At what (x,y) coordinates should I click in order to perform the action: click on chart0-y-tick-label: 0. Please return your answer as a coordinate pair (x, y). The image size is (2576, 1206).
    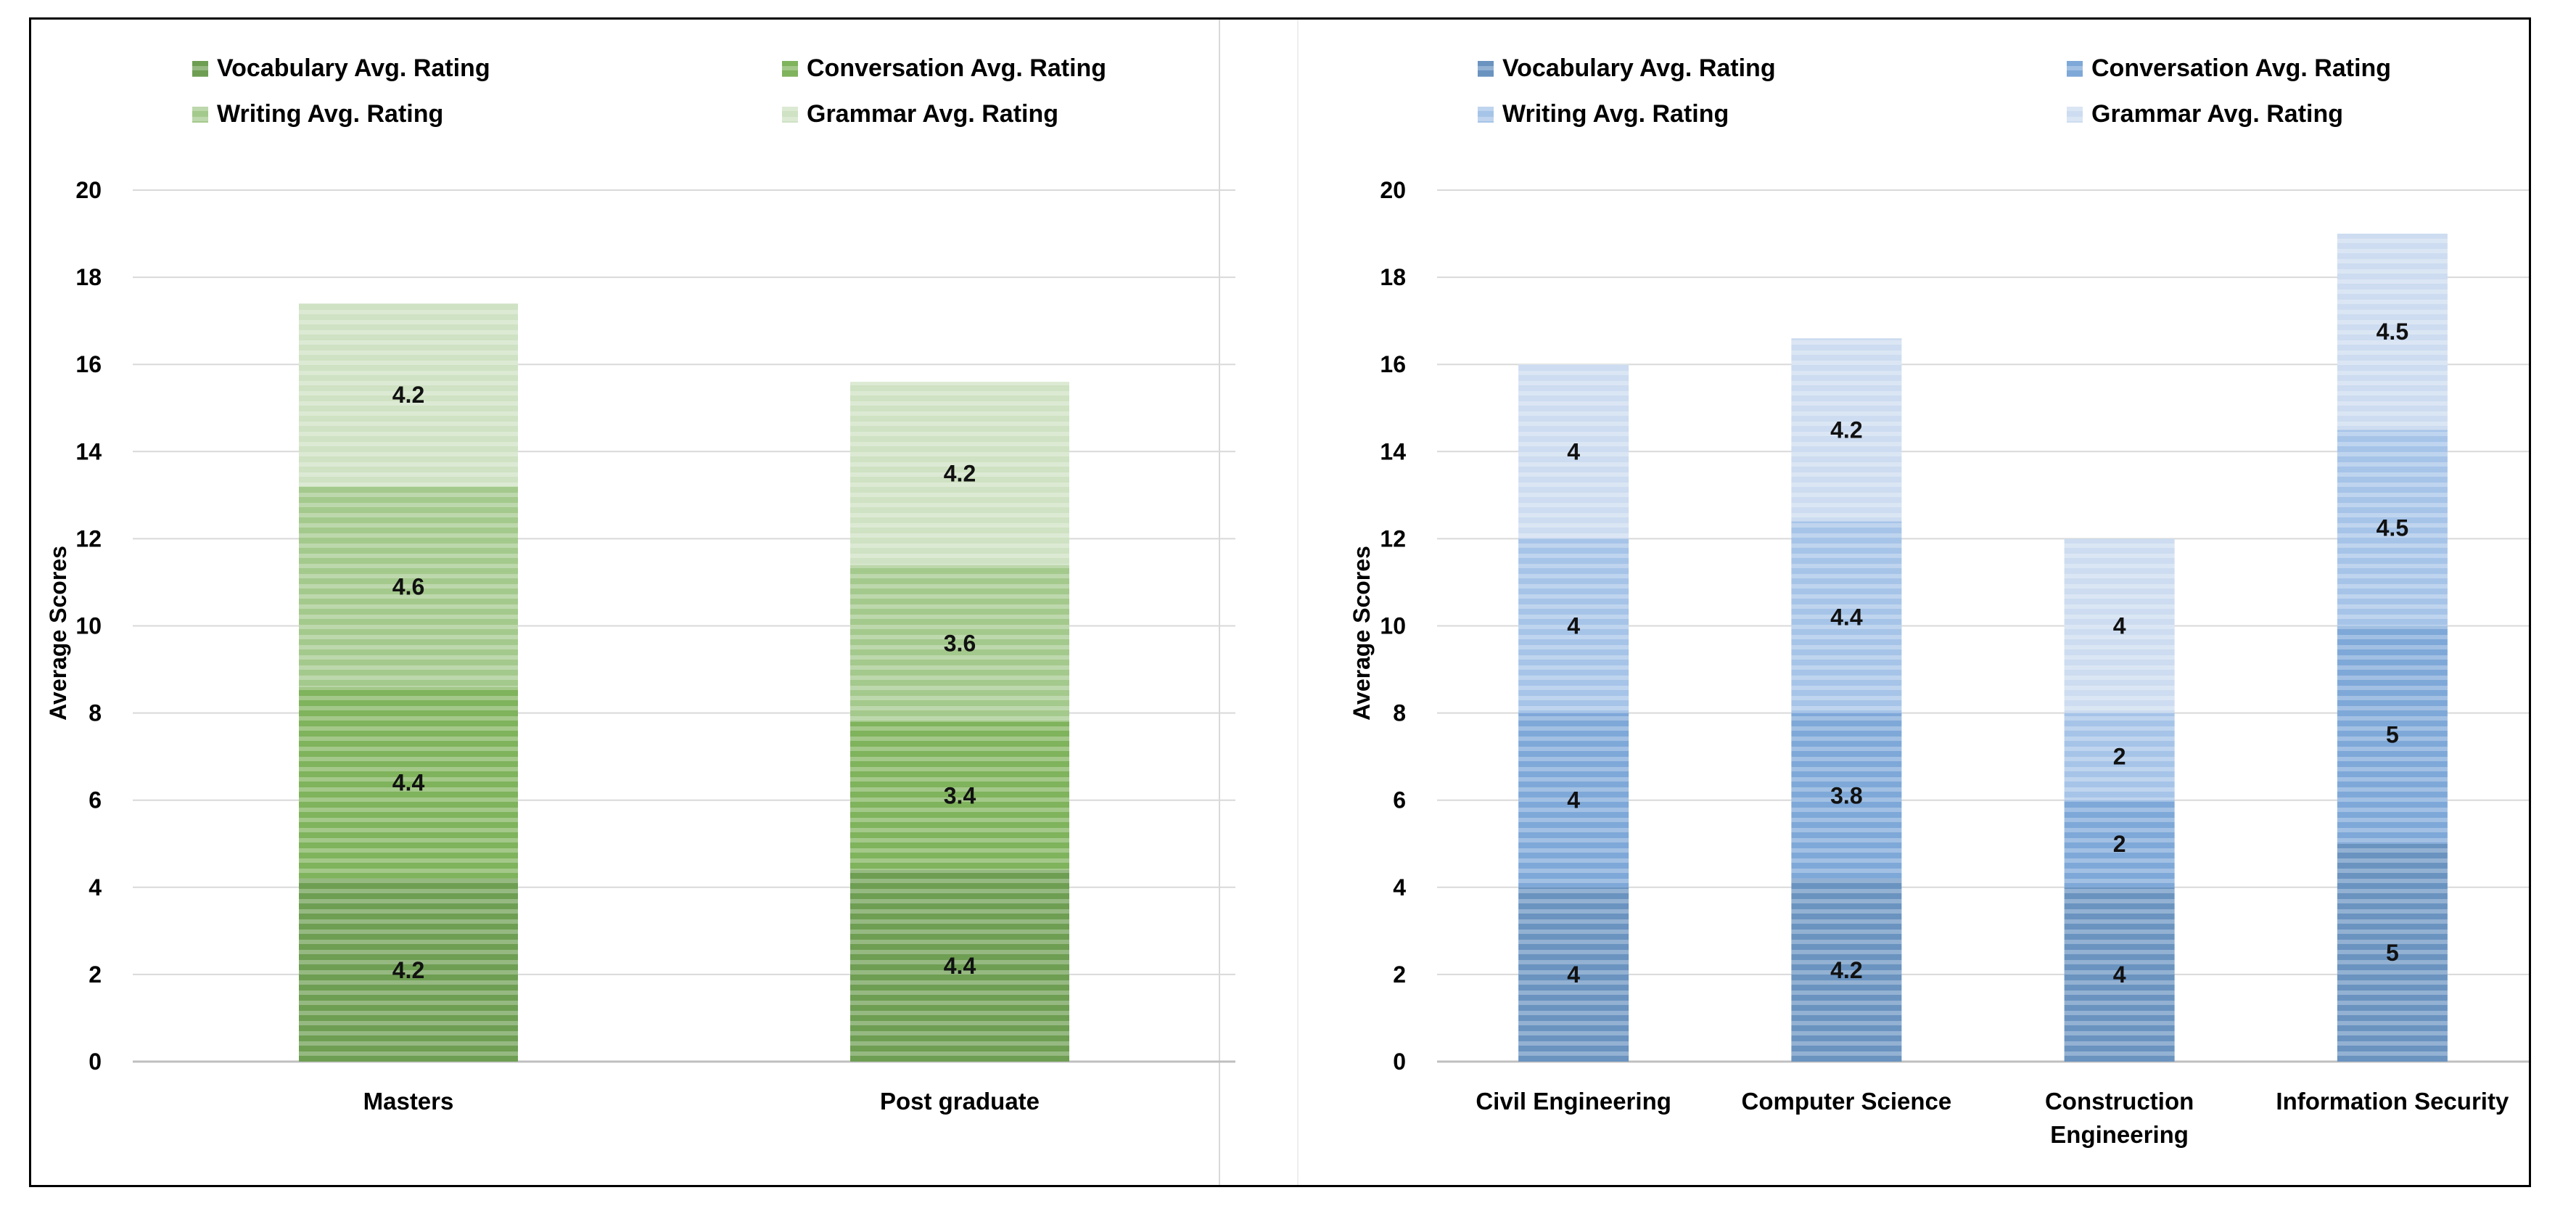
    Looking at the image, I should click on (95, 1062).